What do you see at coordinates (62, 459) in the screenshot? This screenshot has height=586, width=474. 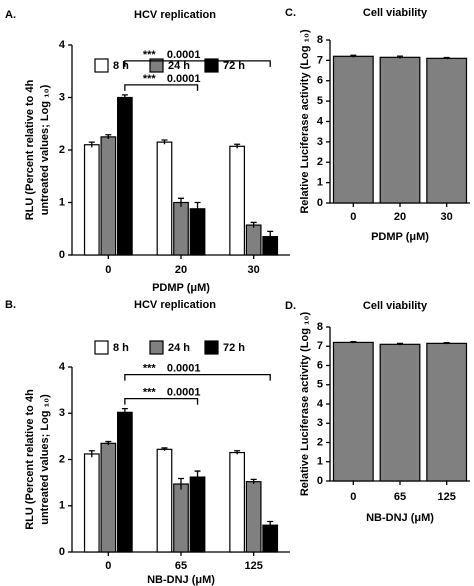 I see `y-tick-label: 2` at bounding box center [62, 459].